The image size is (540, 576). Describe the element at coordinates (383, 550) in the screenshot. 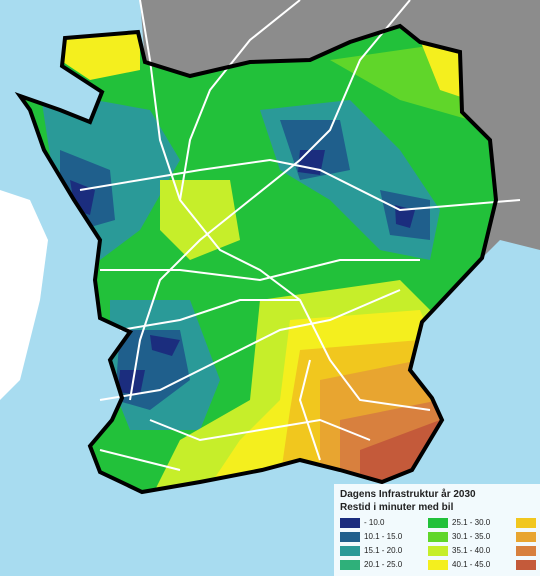

I see `legend-label: 15.1 - 20.0` at that location.